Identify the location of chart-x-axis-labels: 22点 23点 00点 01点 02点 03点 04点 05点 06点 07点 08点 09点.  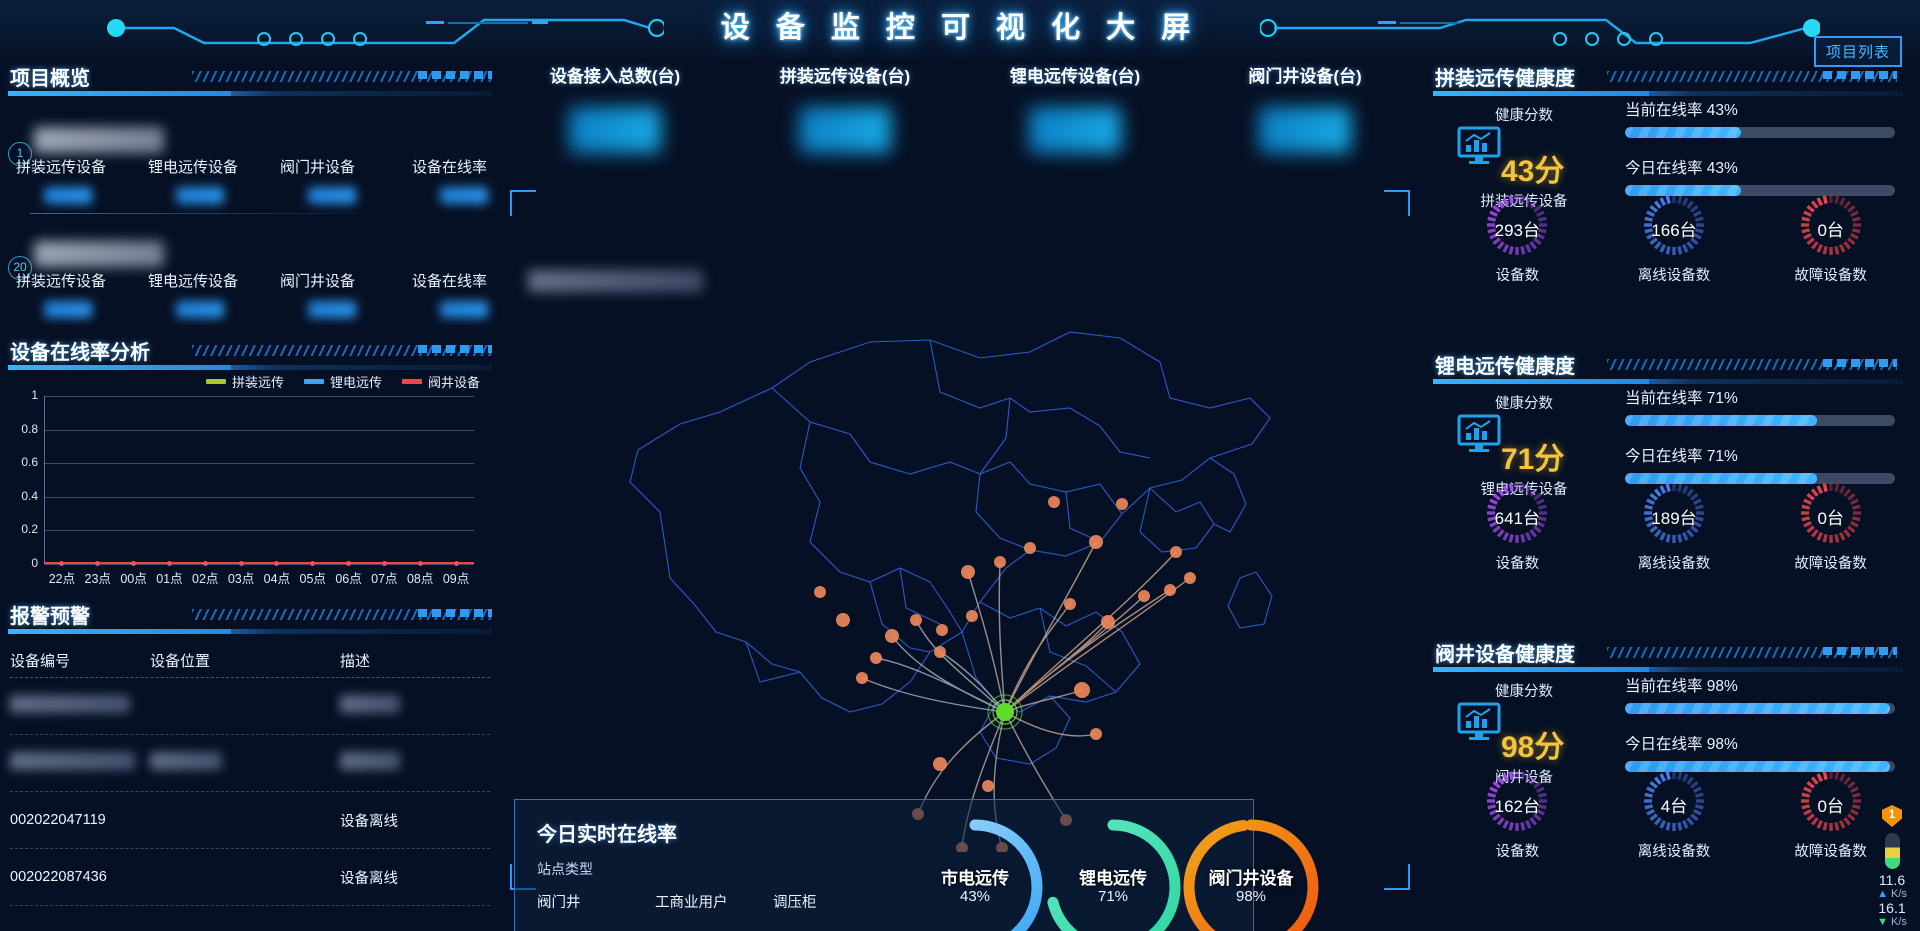
(259, 577).